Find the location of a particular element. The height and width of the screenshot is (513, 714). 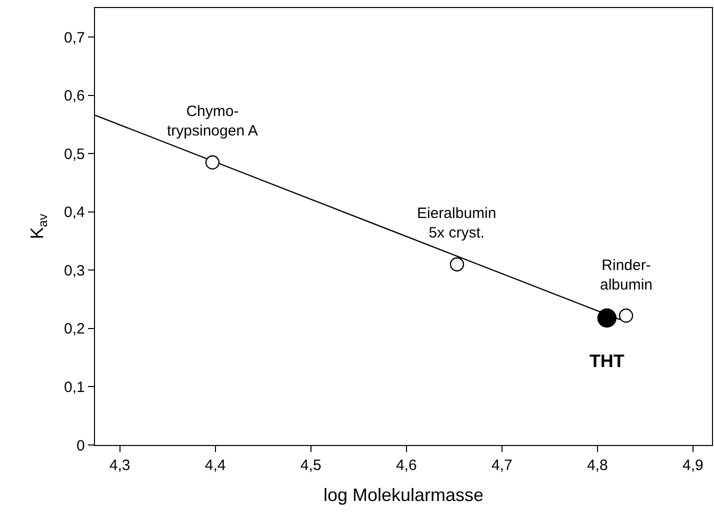

annotation: Rinder- albumin is located at coordinates (626, 275).